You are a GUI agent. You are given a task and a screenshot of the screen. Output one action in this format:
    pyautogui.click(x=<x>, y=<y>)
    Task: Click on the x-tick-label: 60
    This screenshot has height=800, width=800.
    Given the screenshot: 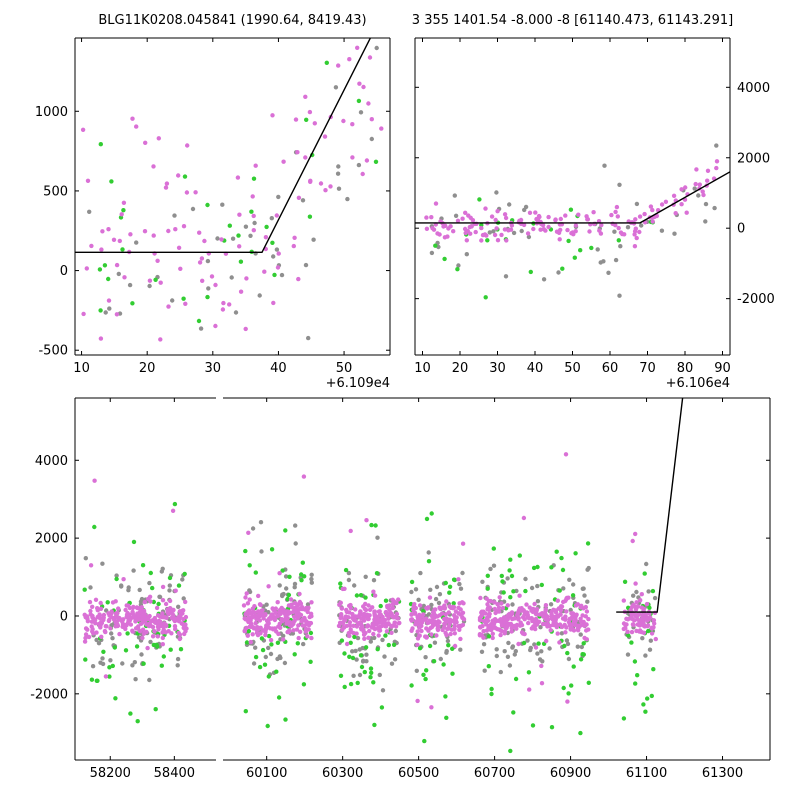 What is the action you would take?
    pyautogui.click(x=610, y=368)
    